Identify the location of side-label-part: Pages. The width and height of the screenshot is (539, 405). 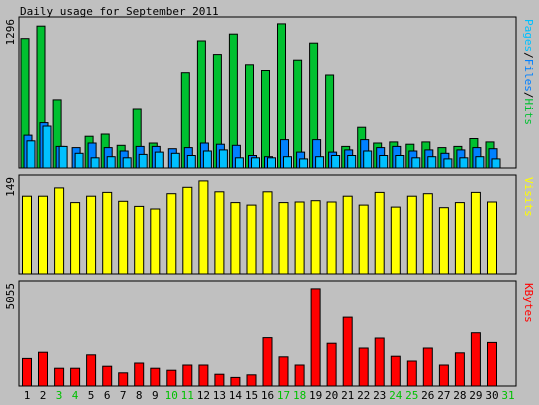
(528, 35).